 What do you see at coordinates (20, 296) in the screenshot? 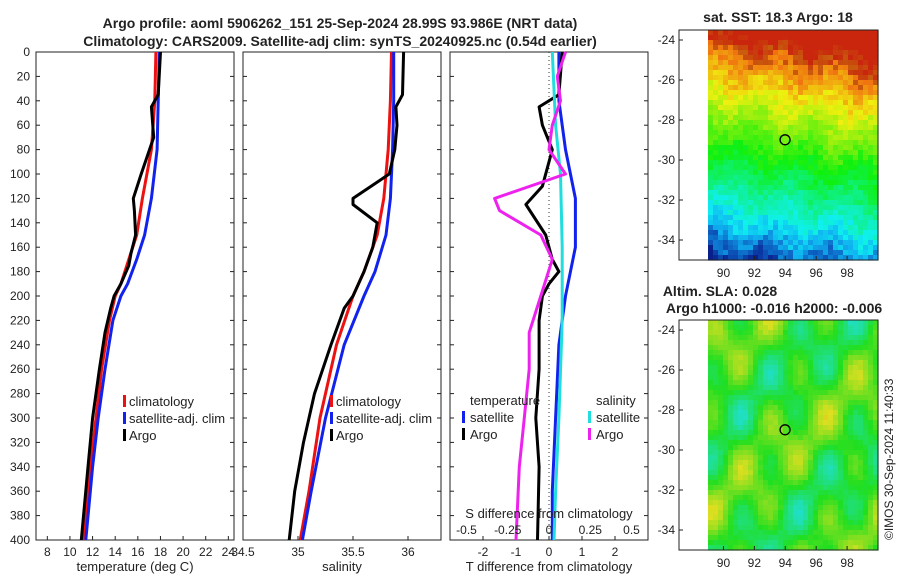
I see `depth-tick-label: 200` at bounding box center [20, 296].